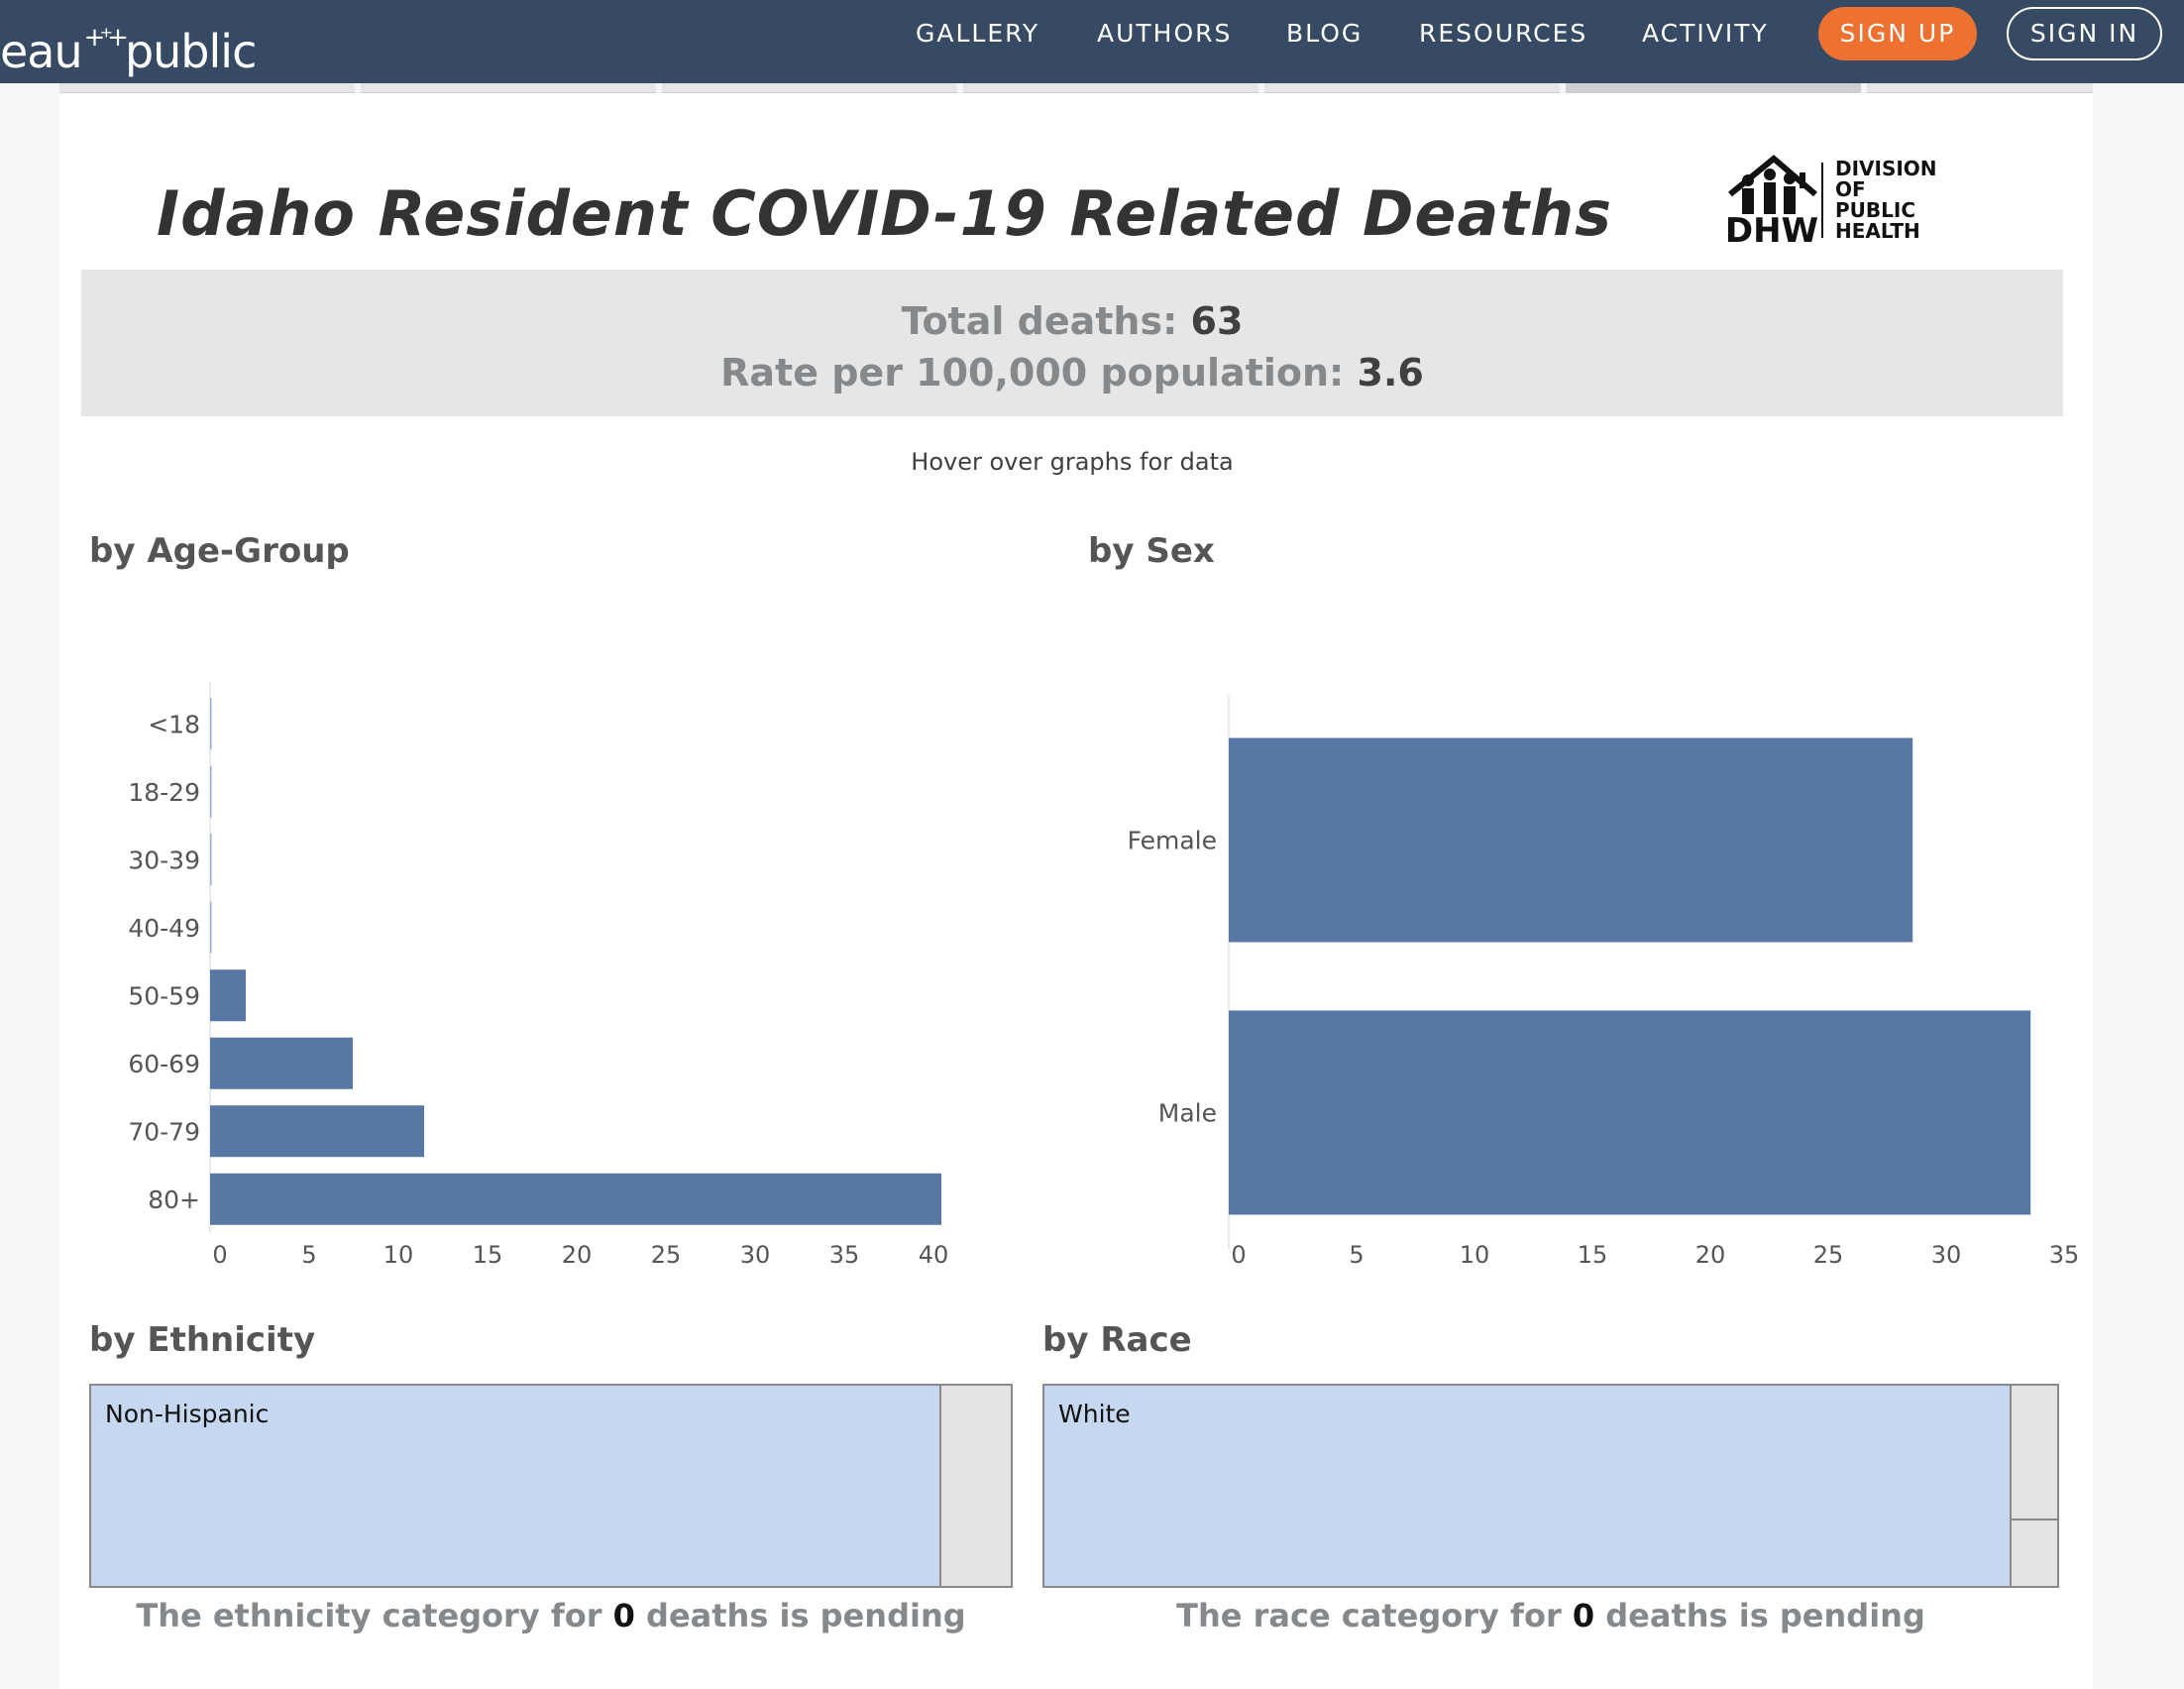 The height and width of the screenshot is (1689, 2184). What do you see at coordinates (219, 551) in the screenshot?
I see `age-chart-title: by Age-Group` at bounding box center [219, 551].